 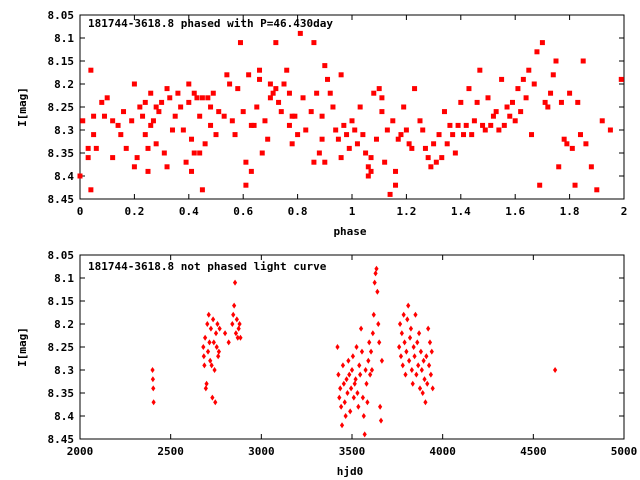 I want to click on unphased-x-tick-label: 2000, so click(x=80, y=451).